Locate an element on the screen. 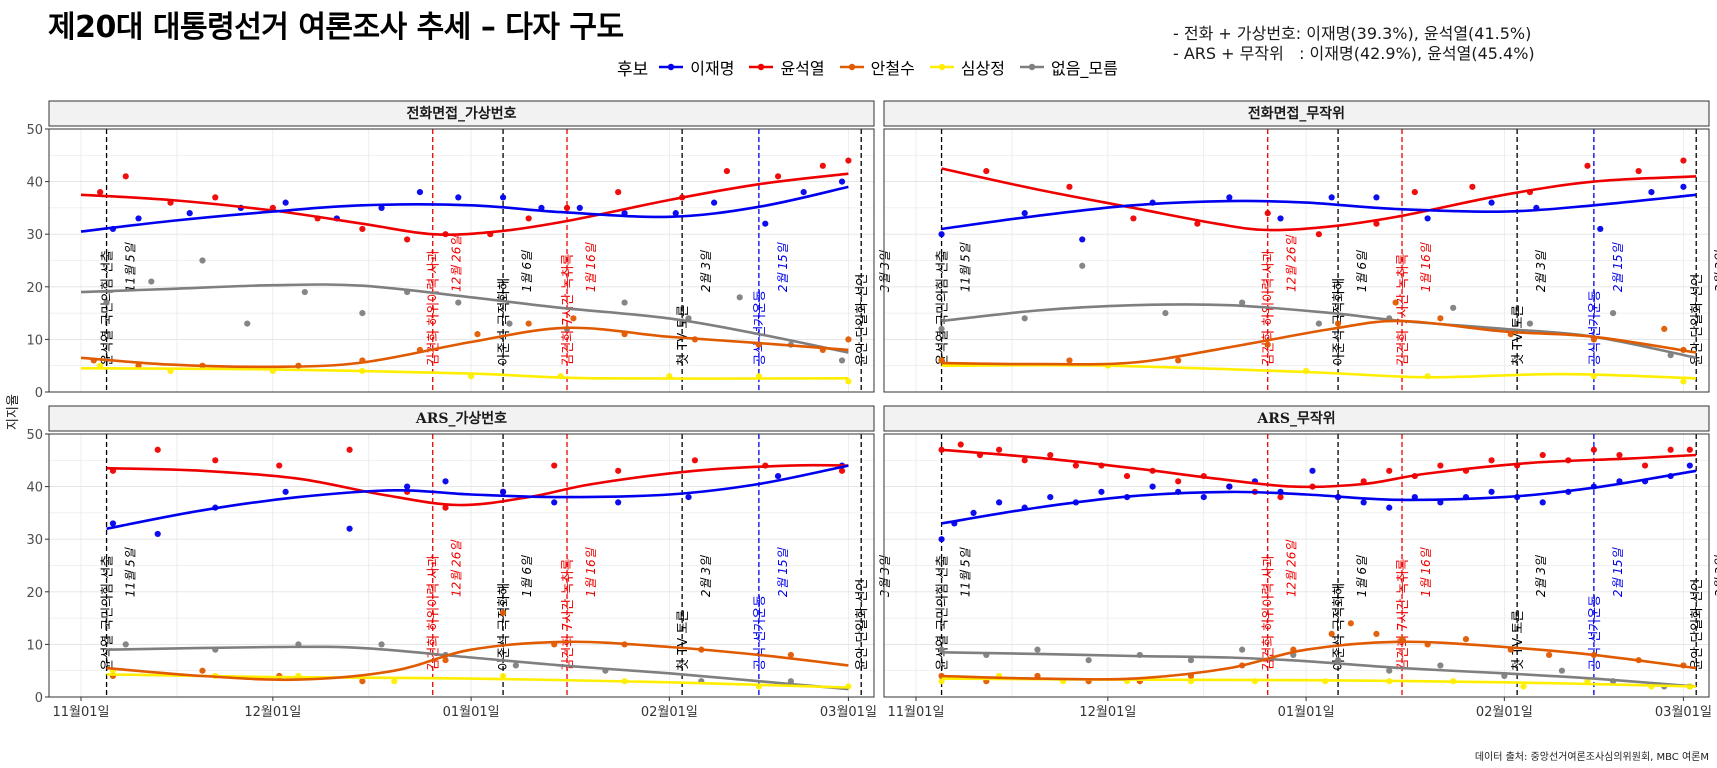 The image size is (1717, 768). event-date-4: 2월 3일 is located at coordinates (706, 271).